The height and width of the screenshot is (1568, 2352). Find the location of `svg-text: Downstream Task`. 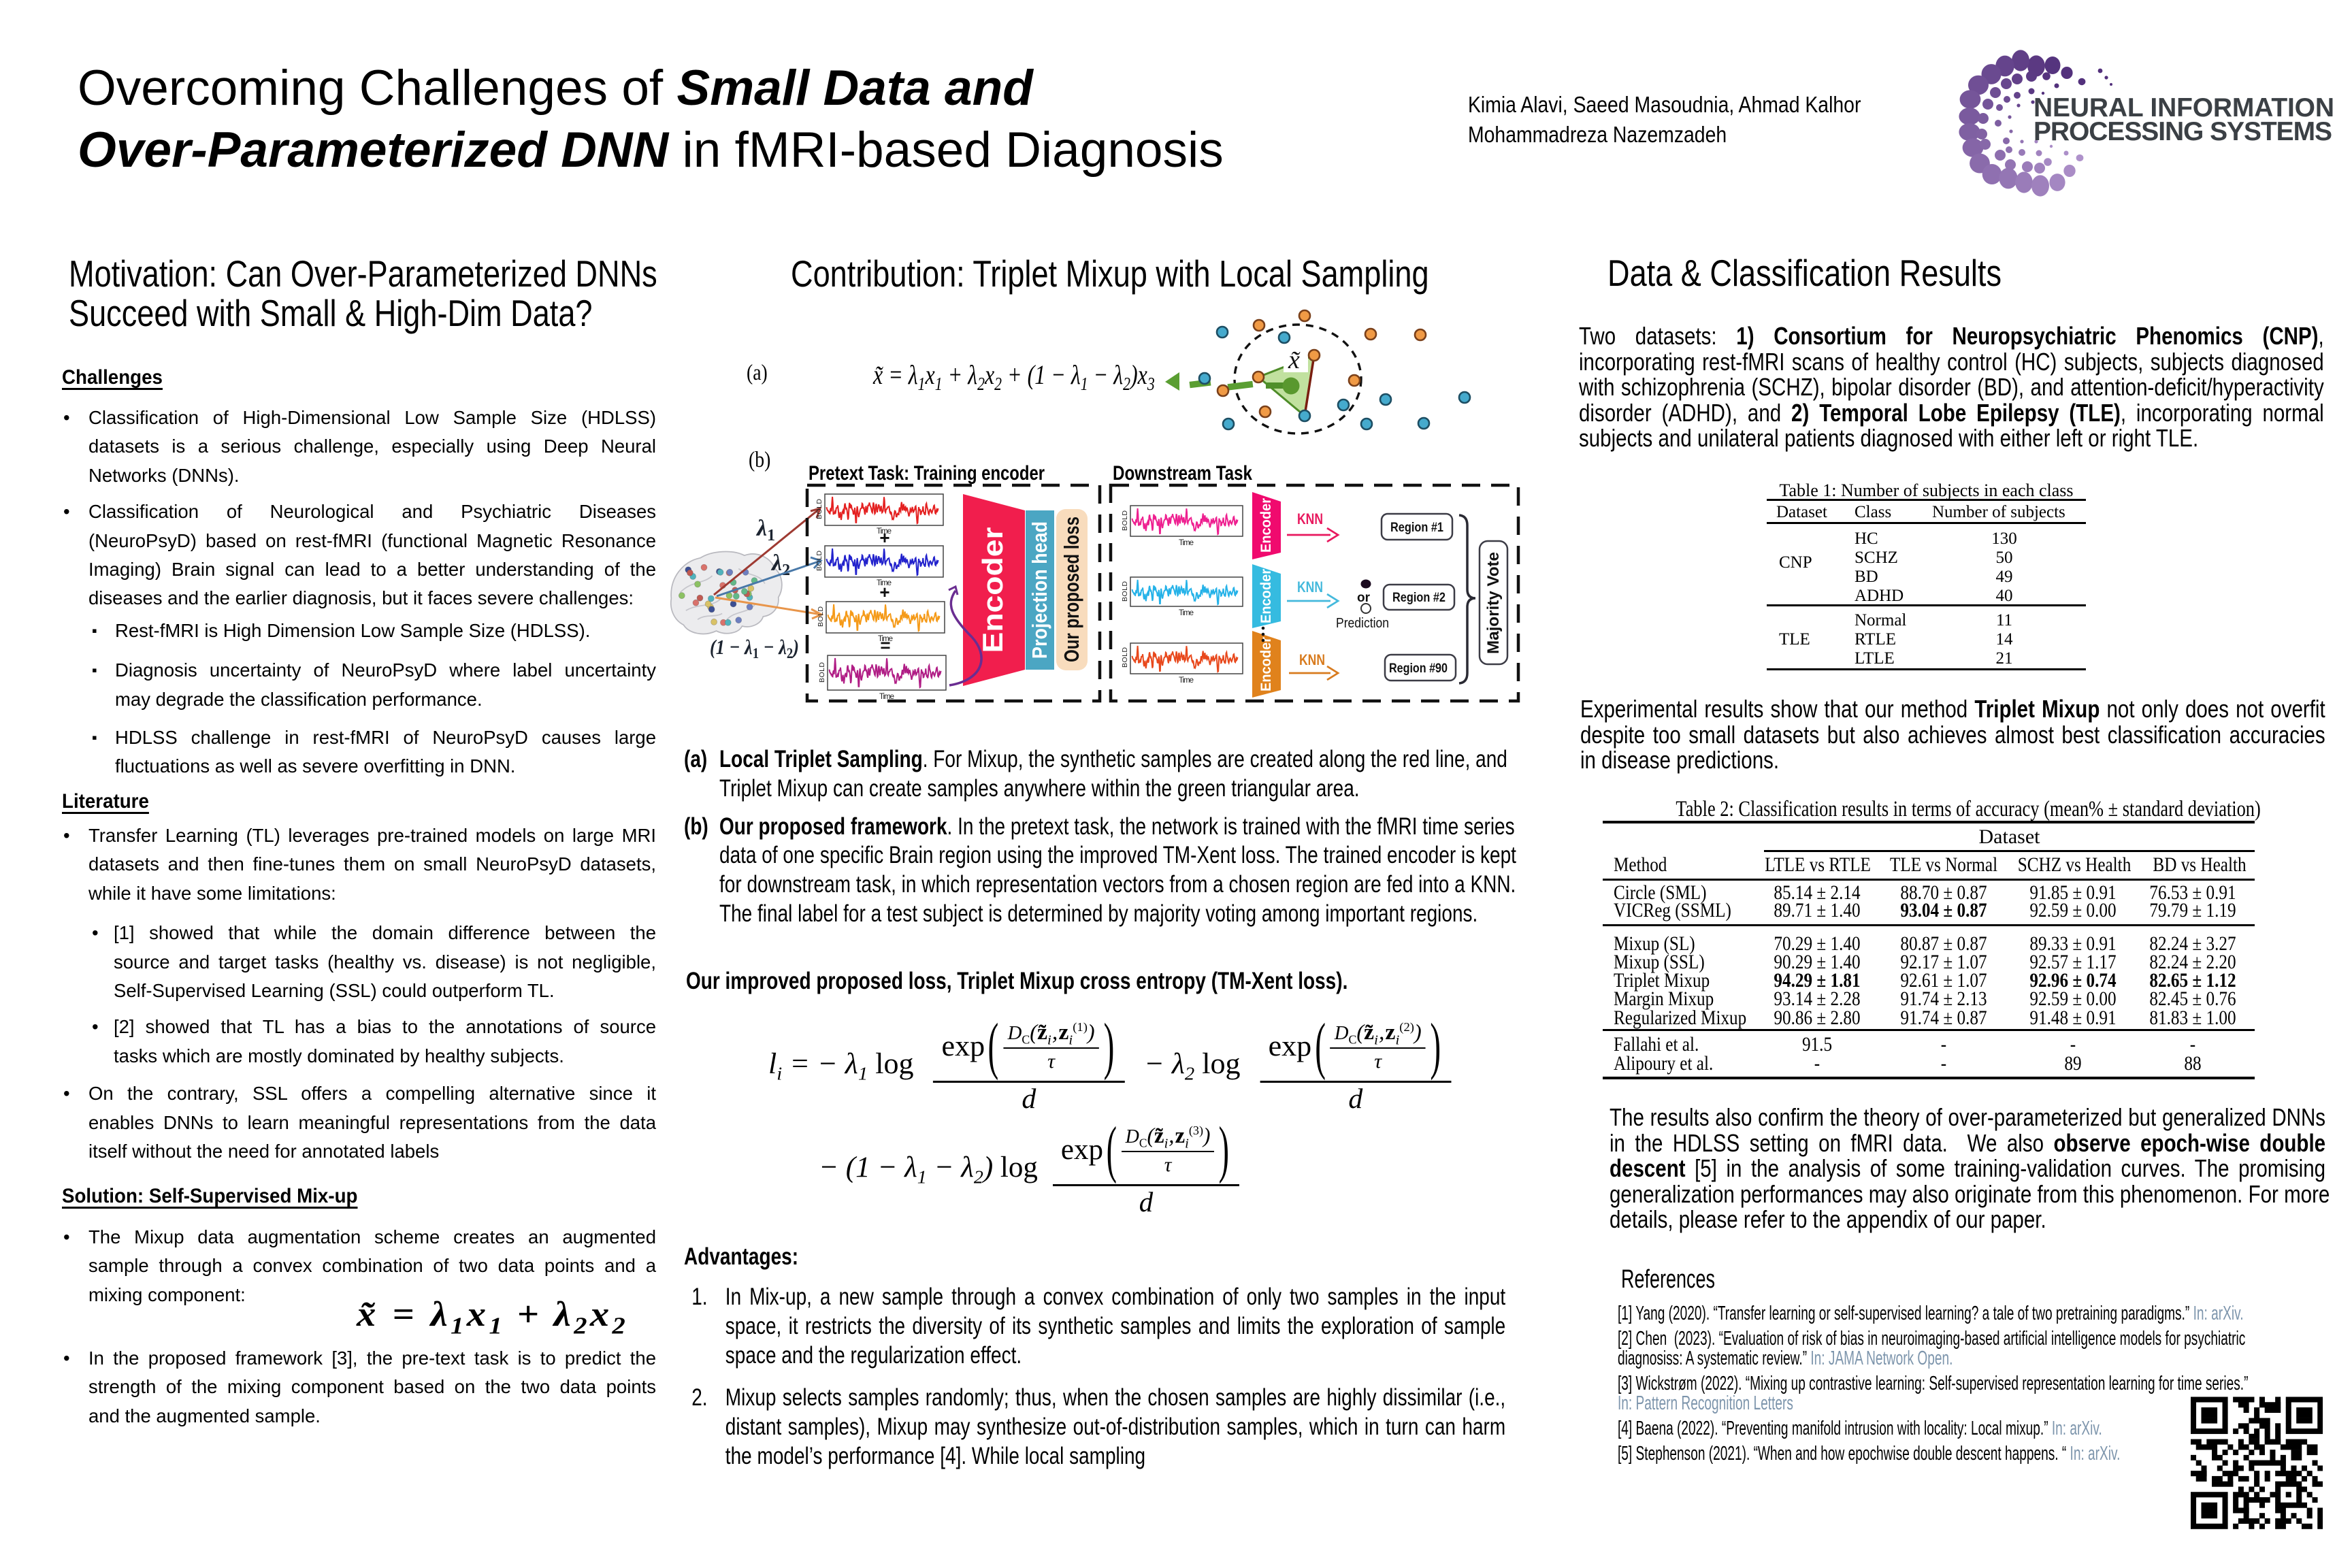

svg-text: Downstream Task is located at coordinates (1182, 474).